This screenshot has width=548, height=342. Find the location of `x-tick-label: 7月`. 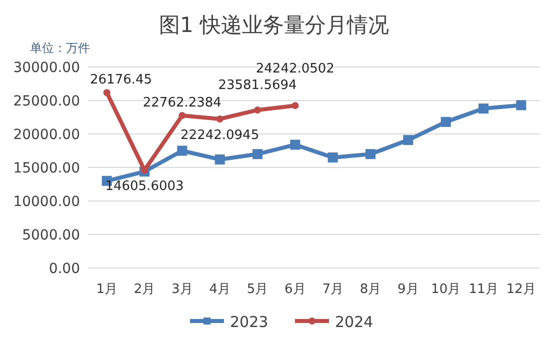

x-tick-label: 7月 is located at coordinates (333, 289).